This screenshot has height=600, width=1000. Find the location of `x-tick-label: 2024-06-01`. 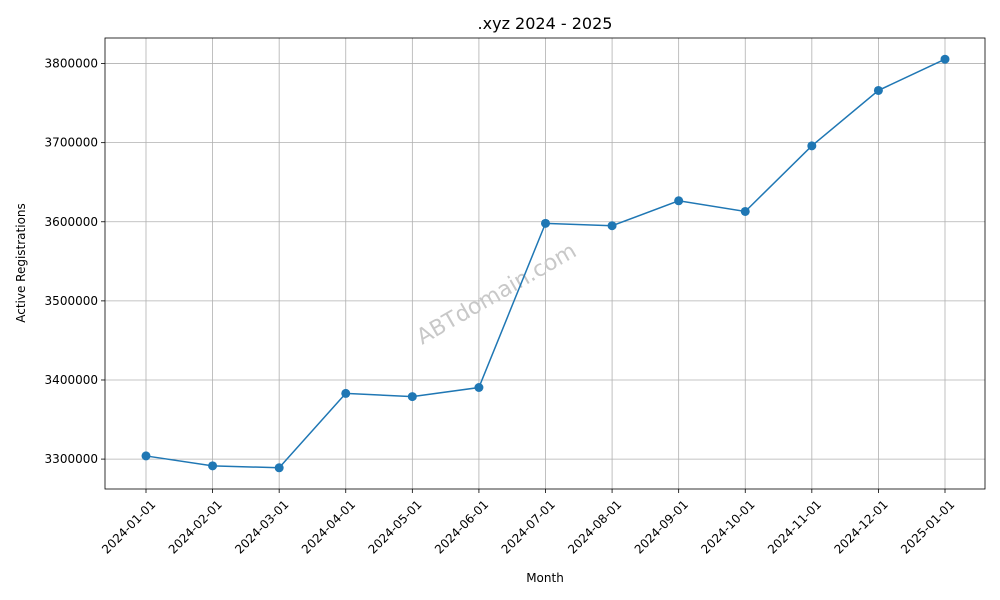

x-tick-label: 2024-06-01 is located at coordinates (461, 526).